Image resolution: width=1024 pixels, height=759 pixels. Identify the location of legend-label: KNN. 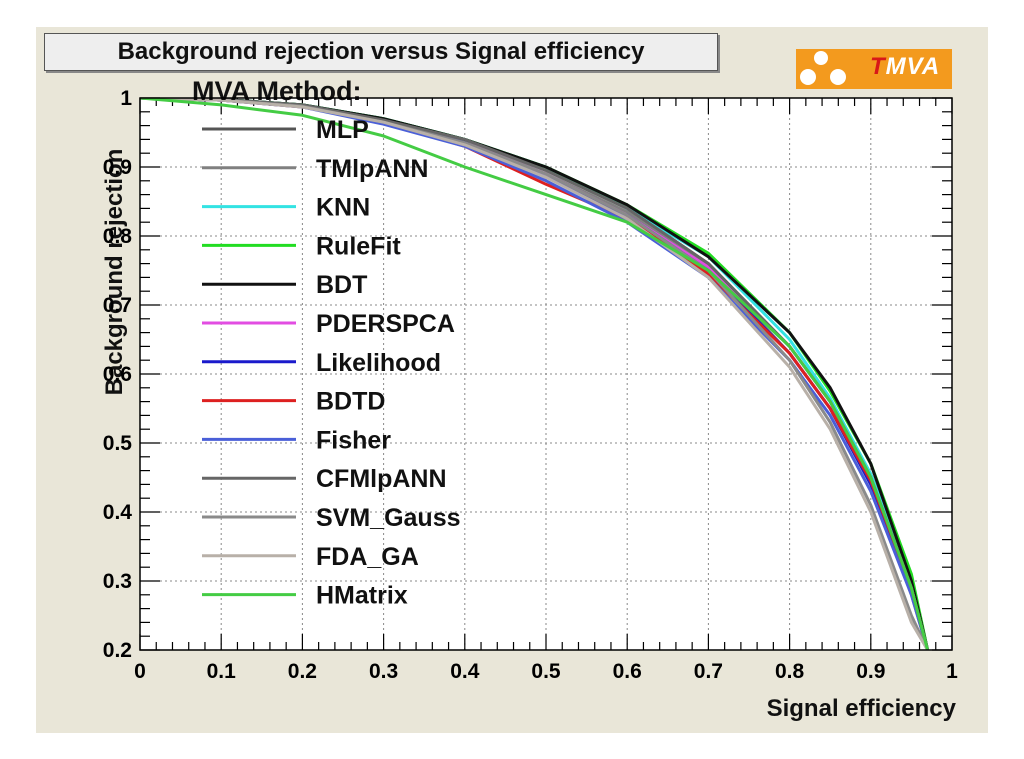
(343, 208).